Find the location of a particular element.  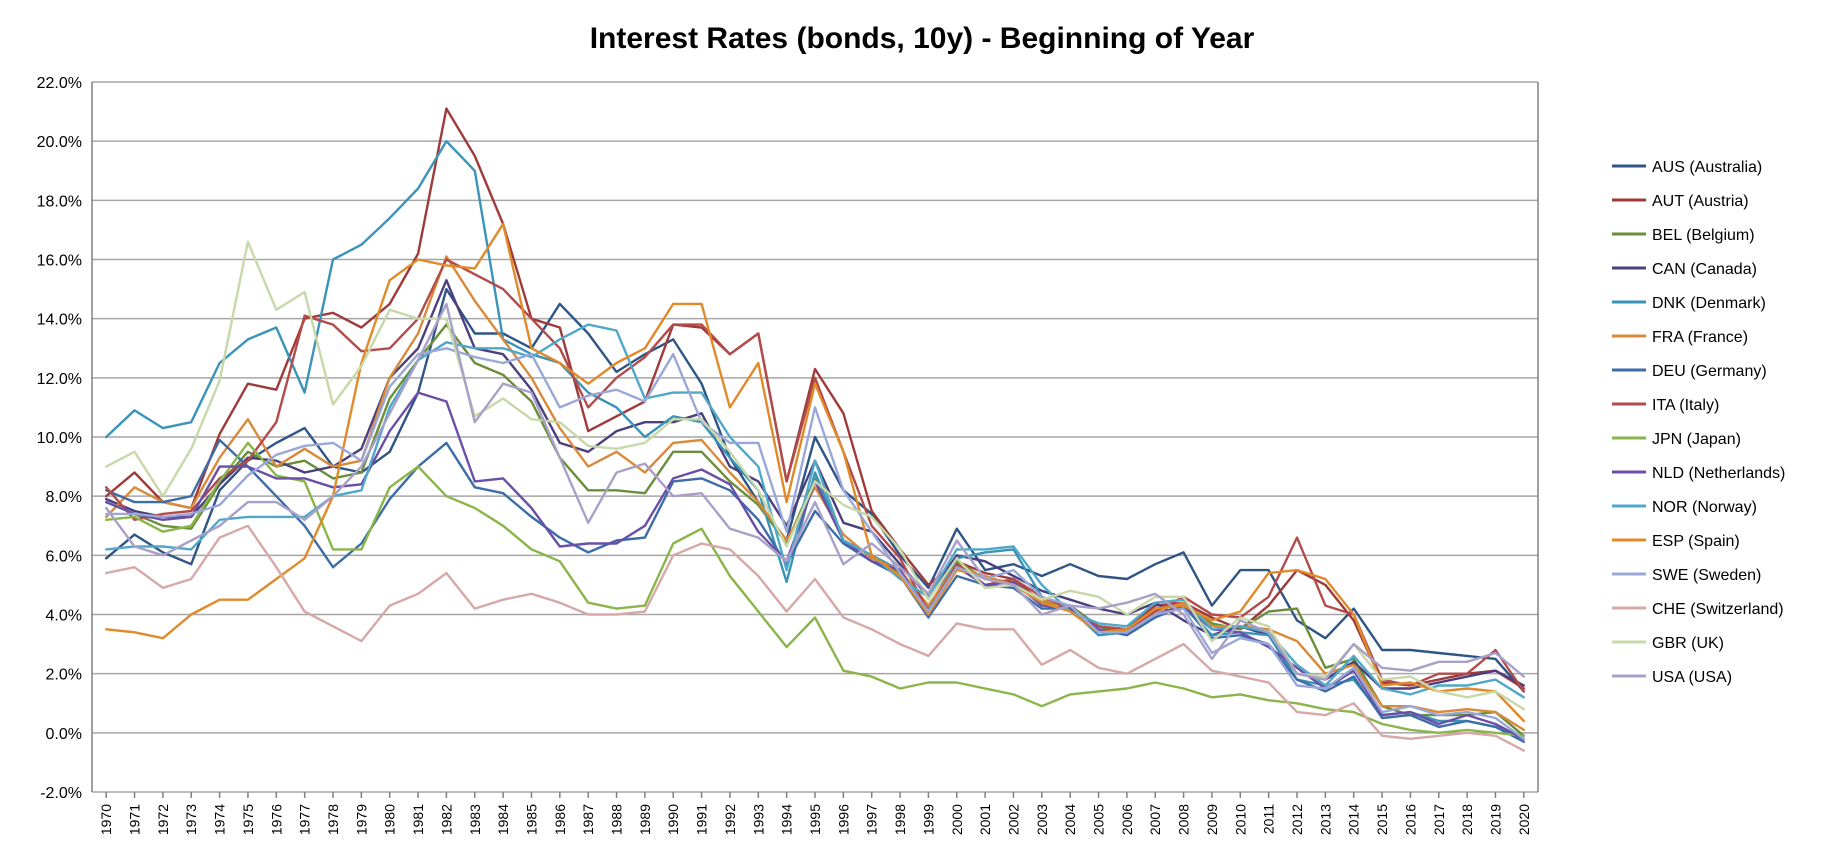

x-tick-label: 1978 is located at coordinates (333, 819).